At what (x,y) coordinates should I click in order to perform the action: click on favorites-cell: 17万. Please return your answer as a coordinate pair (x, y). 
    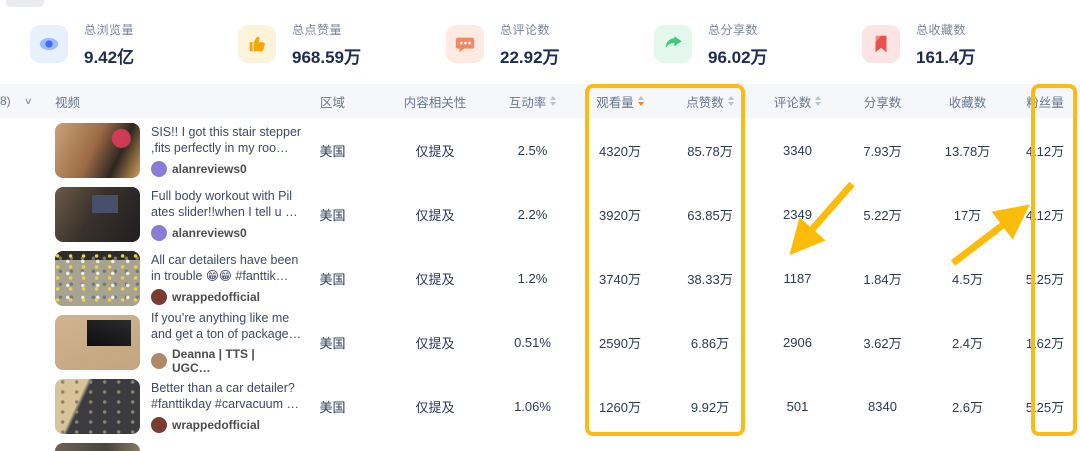
    Looking at the image, I should click on (967, 215).